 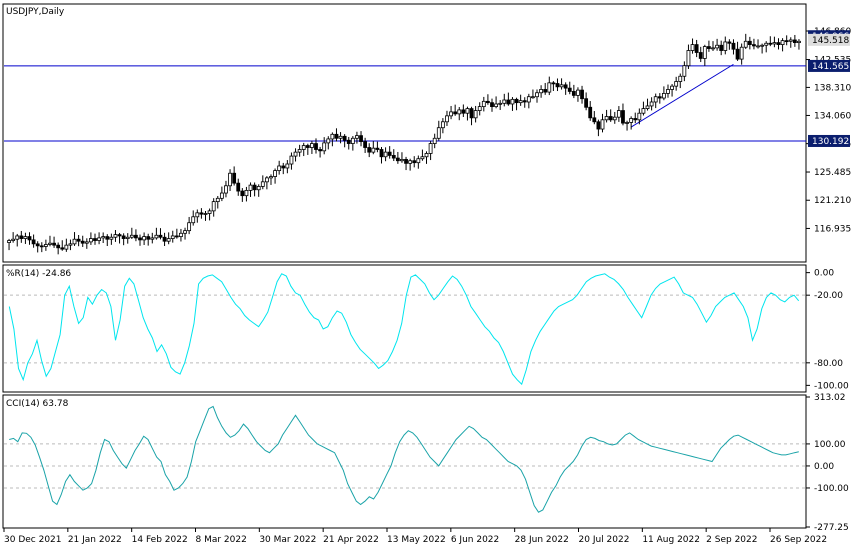 I want to click on price-tag-box, so click(x=829, y=39).